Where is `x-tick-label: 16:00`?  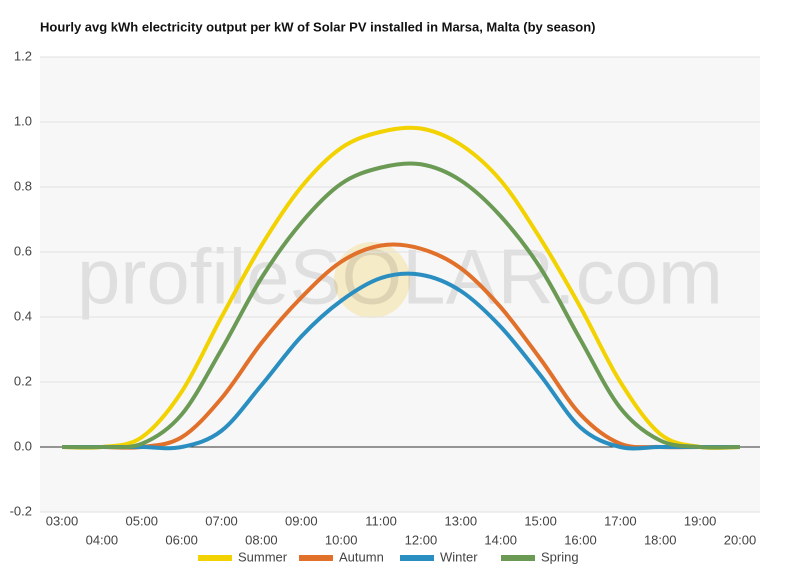 x-tick-label: 16:00 is located at coordinates (580, 539).